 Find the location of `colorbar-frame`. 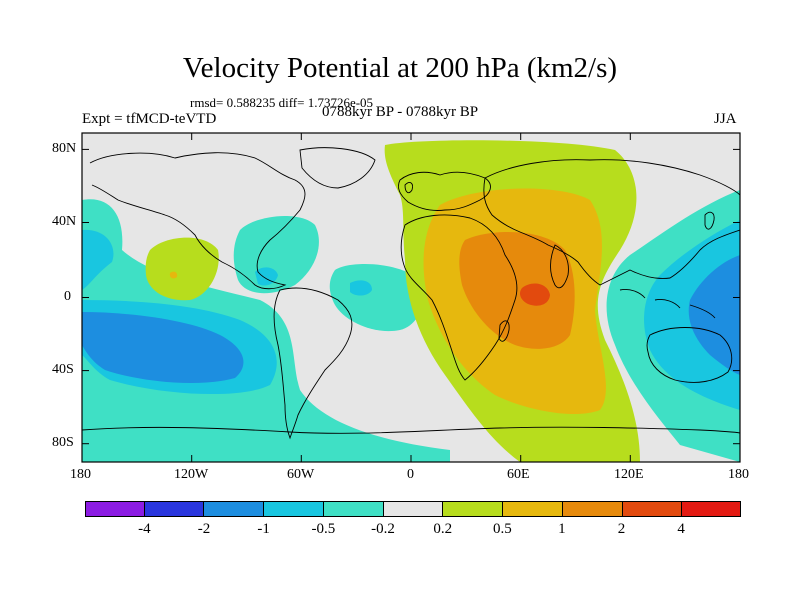

colorbar-frame is located at coordinates (413, 509).